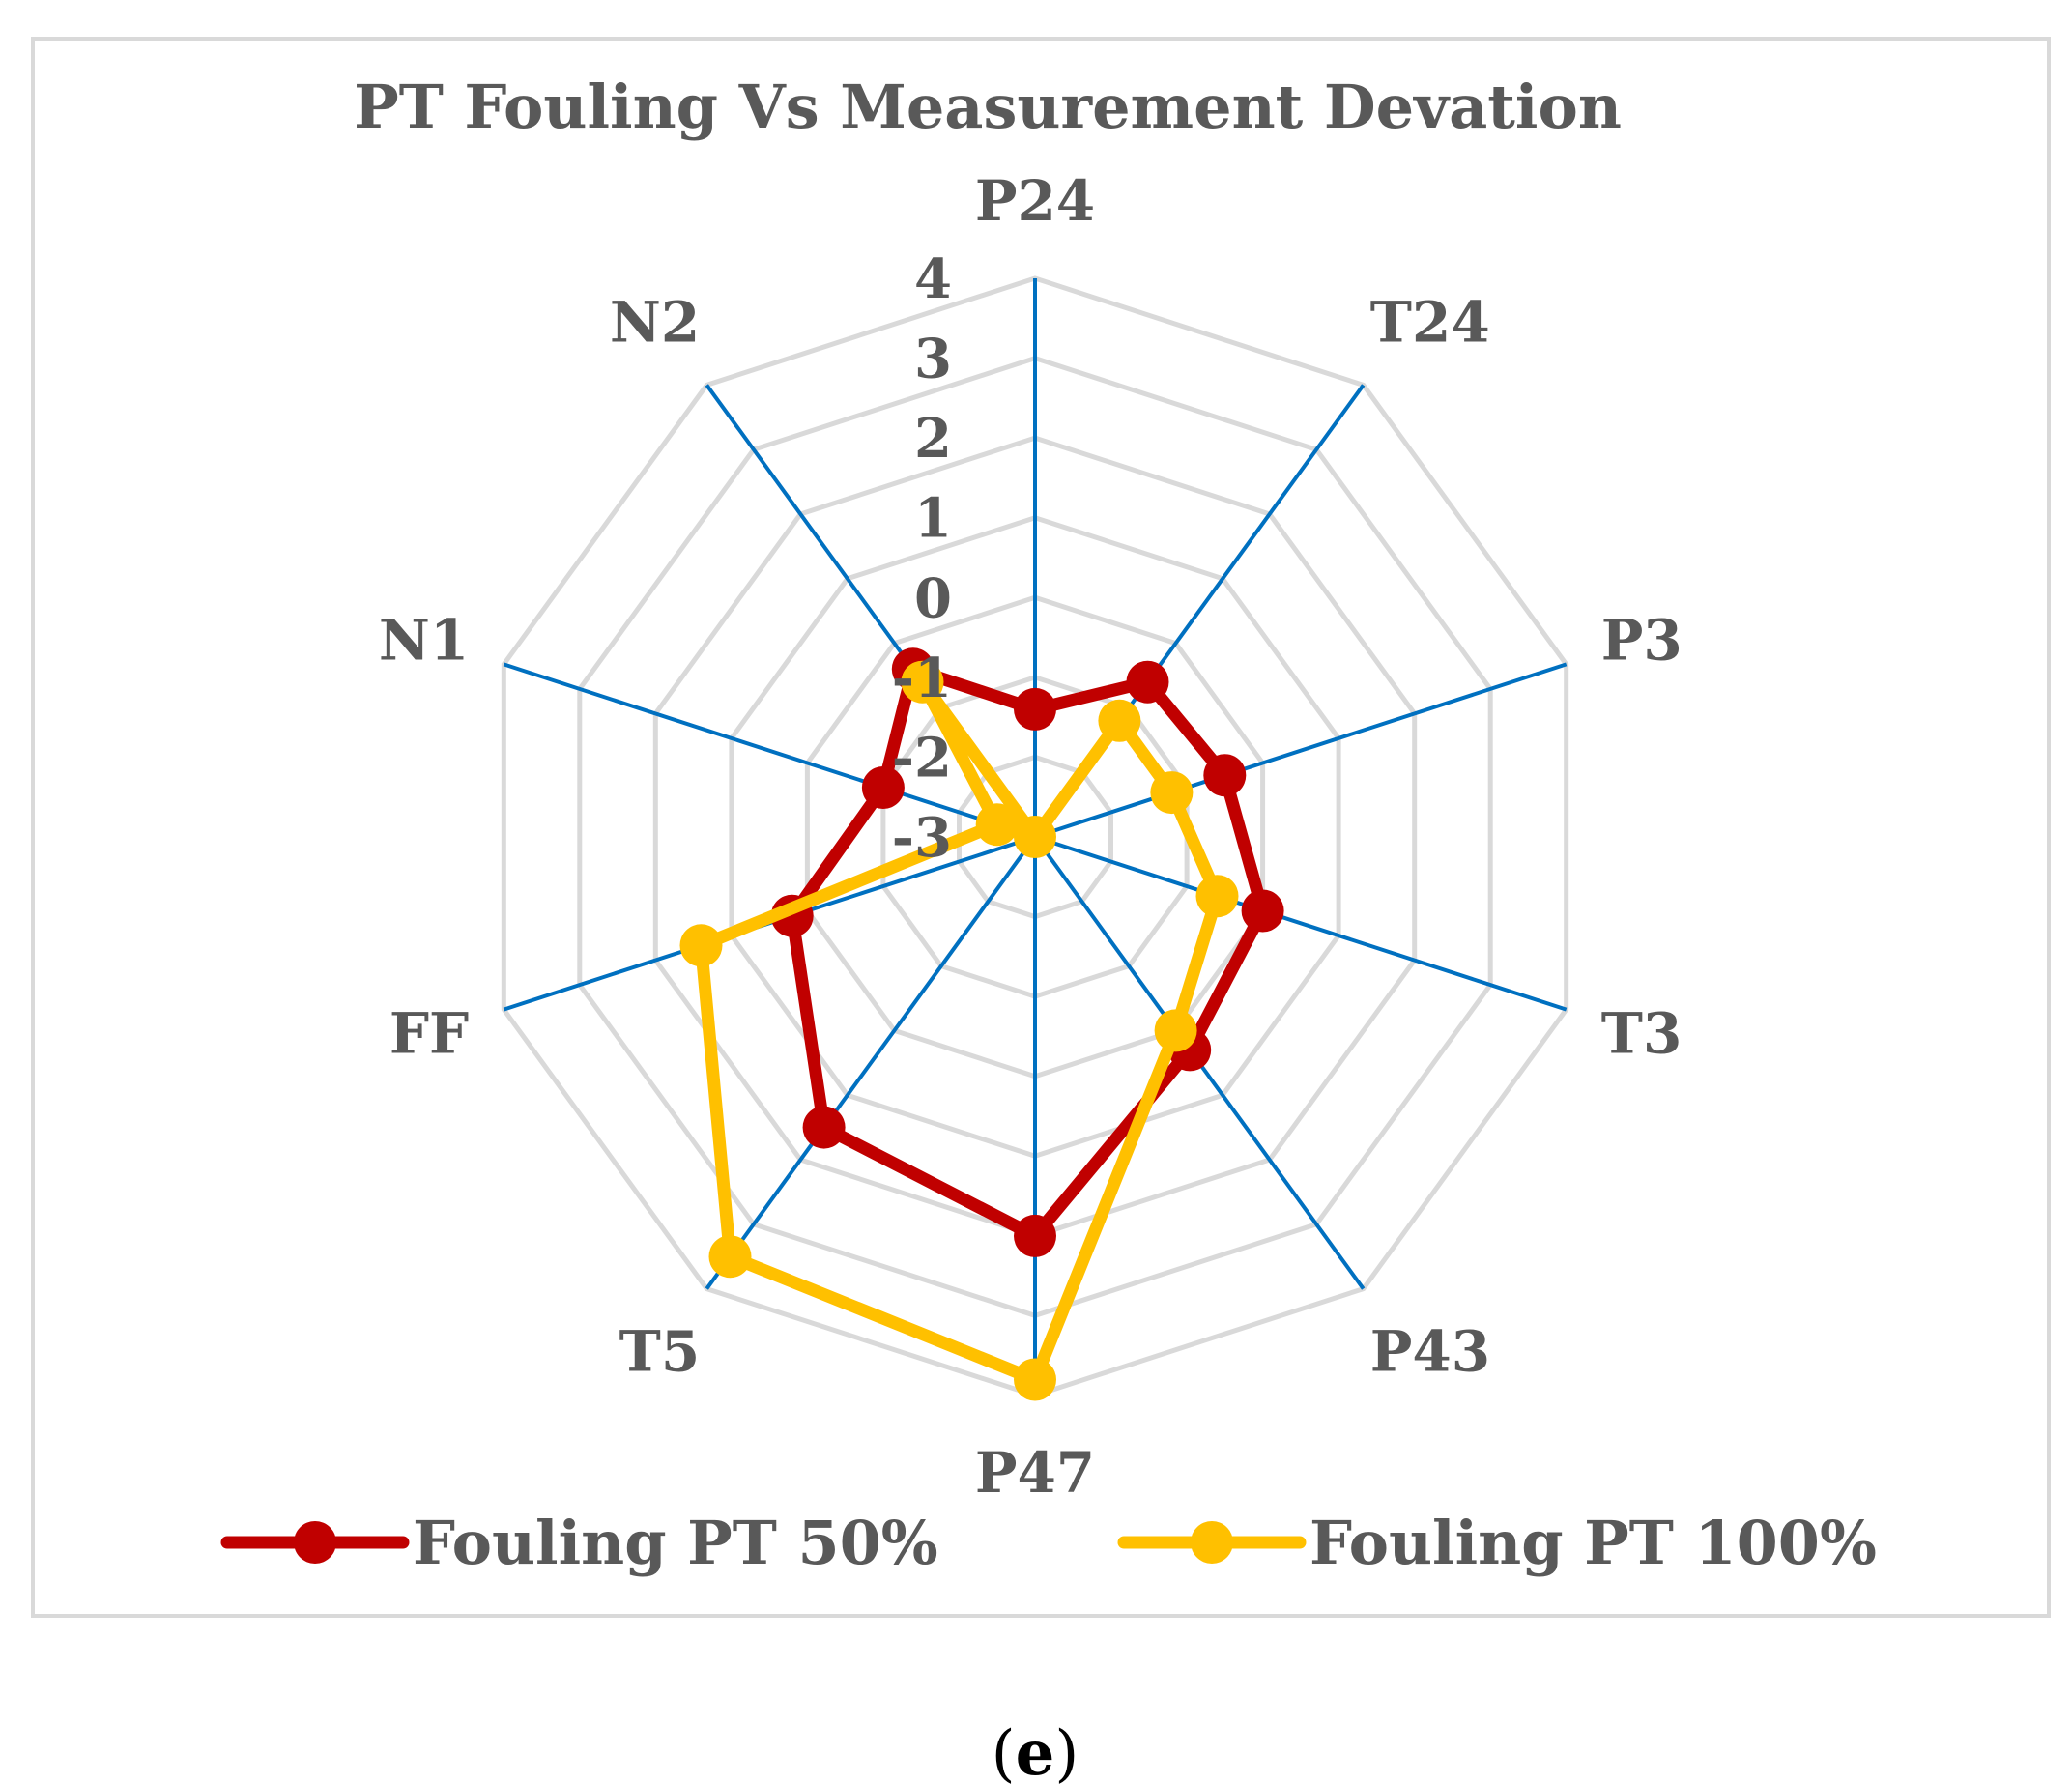  What do you see at coordinates (675, 1543) in the screenshot?
I see `legend-label-1: Fouling PT 50%` at bounding box center [675, 1543].